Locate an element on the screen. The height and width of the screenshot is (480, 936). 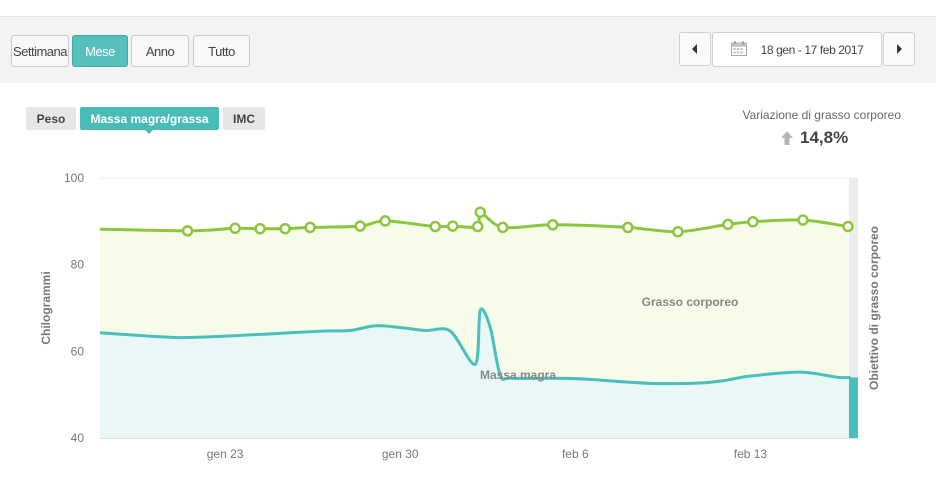
range-button-all: Tutto is located at coordinates (221, 51).